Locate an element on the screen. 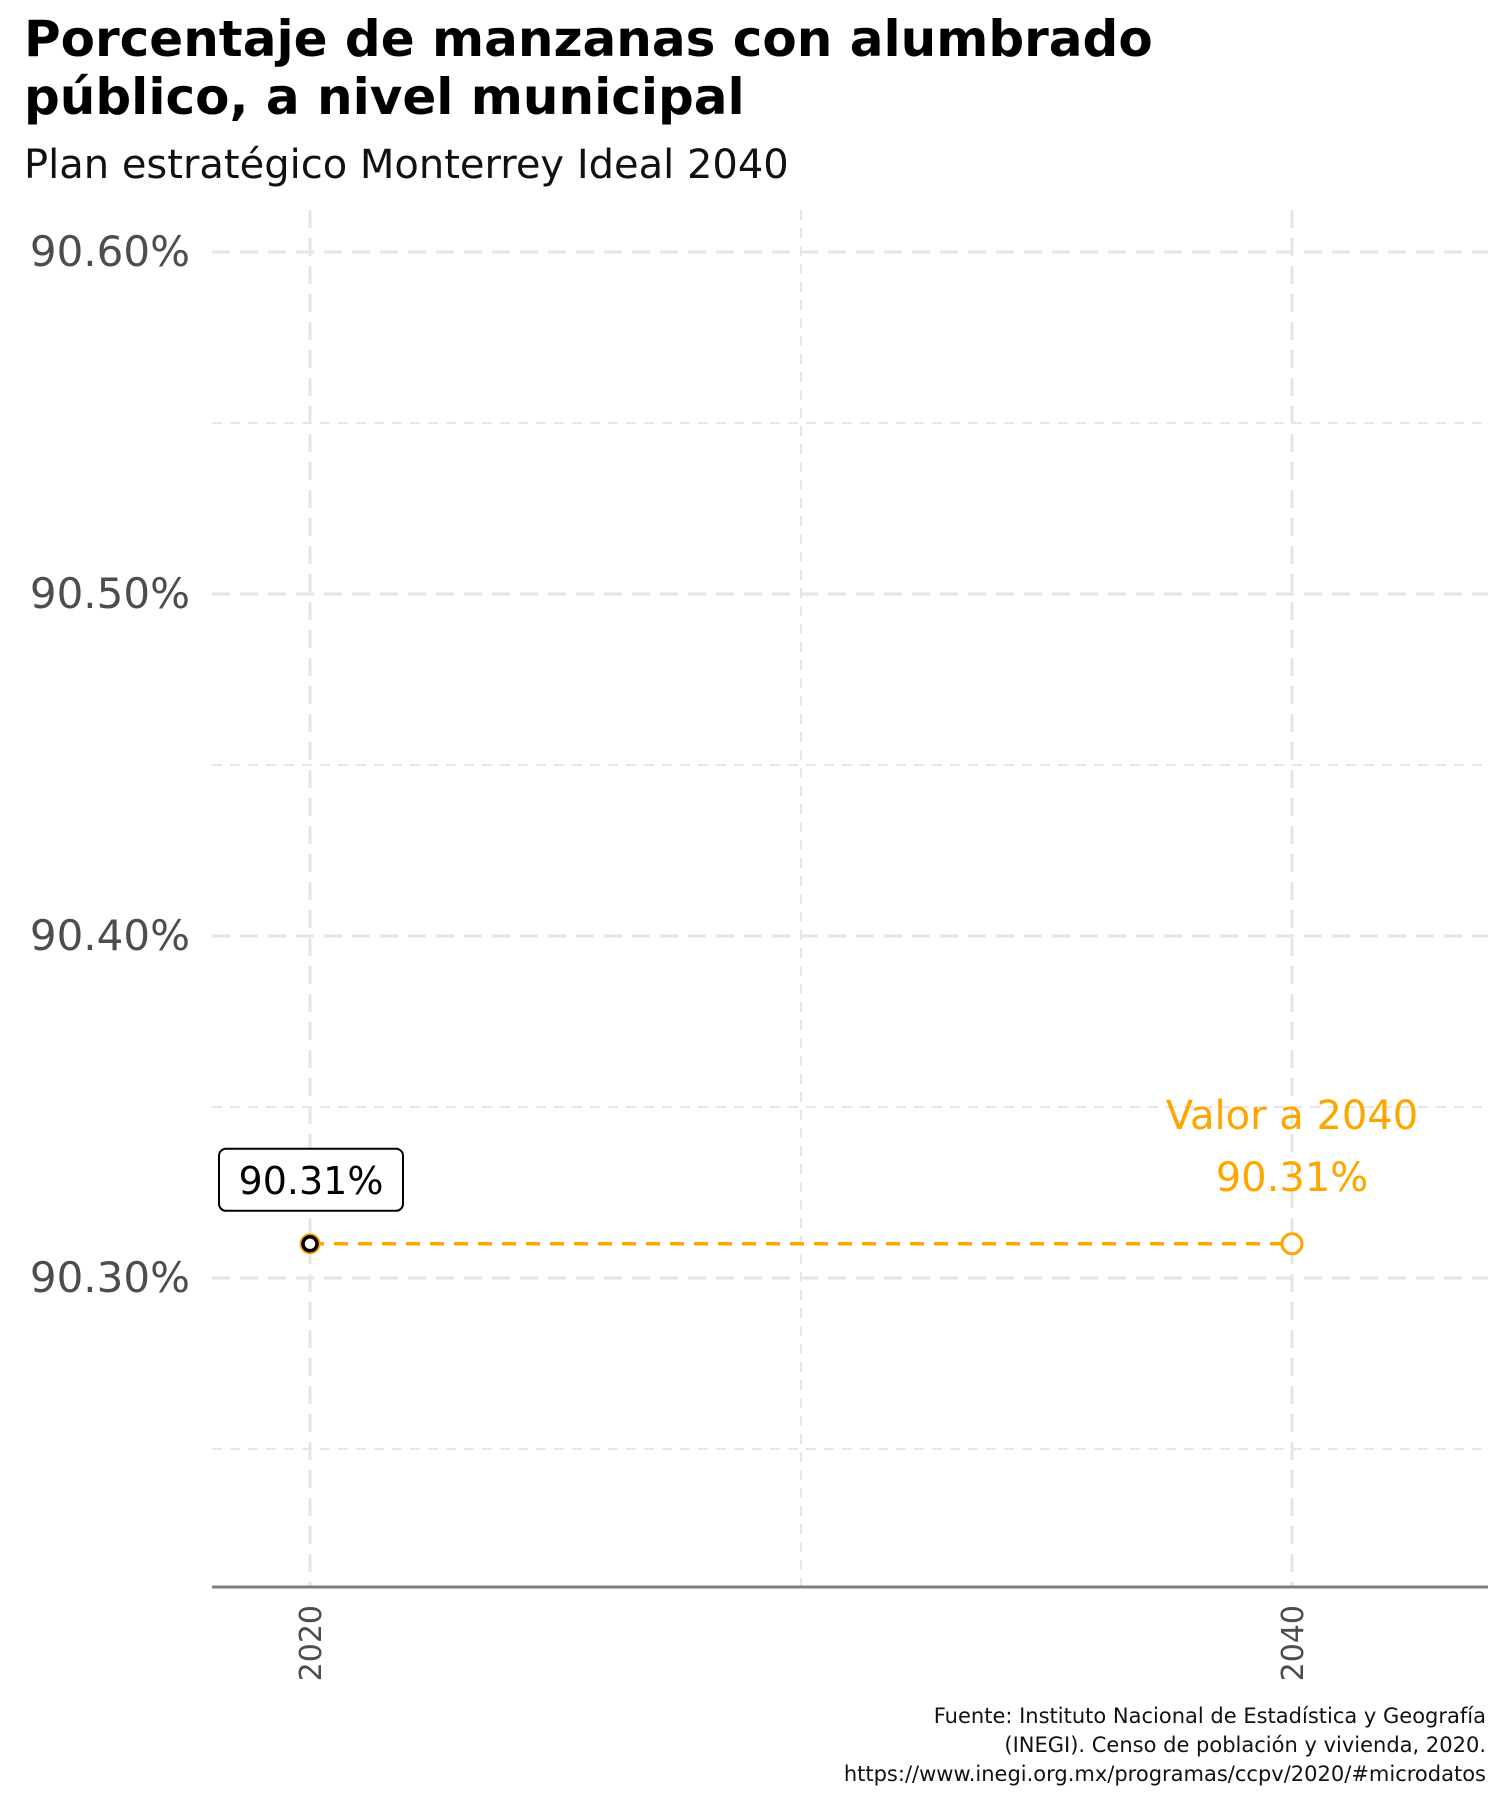 This screenshot has width=1500, height=1800. observed-label: 90.31% is located at coordinates (311, 1181).